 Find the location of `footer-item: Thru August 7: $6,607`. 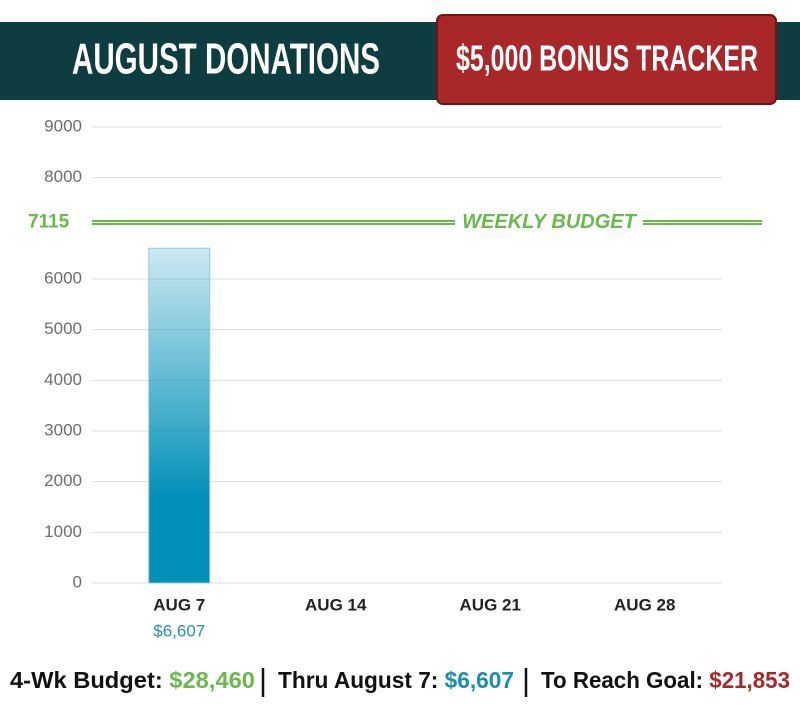

footer-item: Thru August 7: $6,607 is located at coordinates (396, 680).